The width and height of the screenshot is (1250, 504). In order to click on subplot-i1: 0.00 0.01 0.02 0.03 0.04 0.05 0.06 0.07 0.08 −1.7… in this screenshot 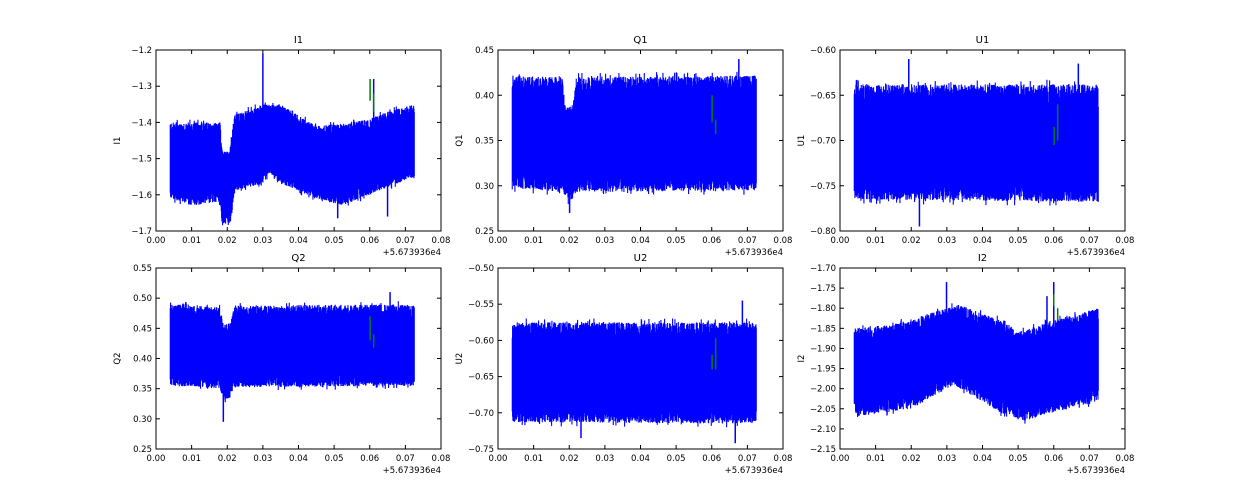, I will do `click(281, 146)`.